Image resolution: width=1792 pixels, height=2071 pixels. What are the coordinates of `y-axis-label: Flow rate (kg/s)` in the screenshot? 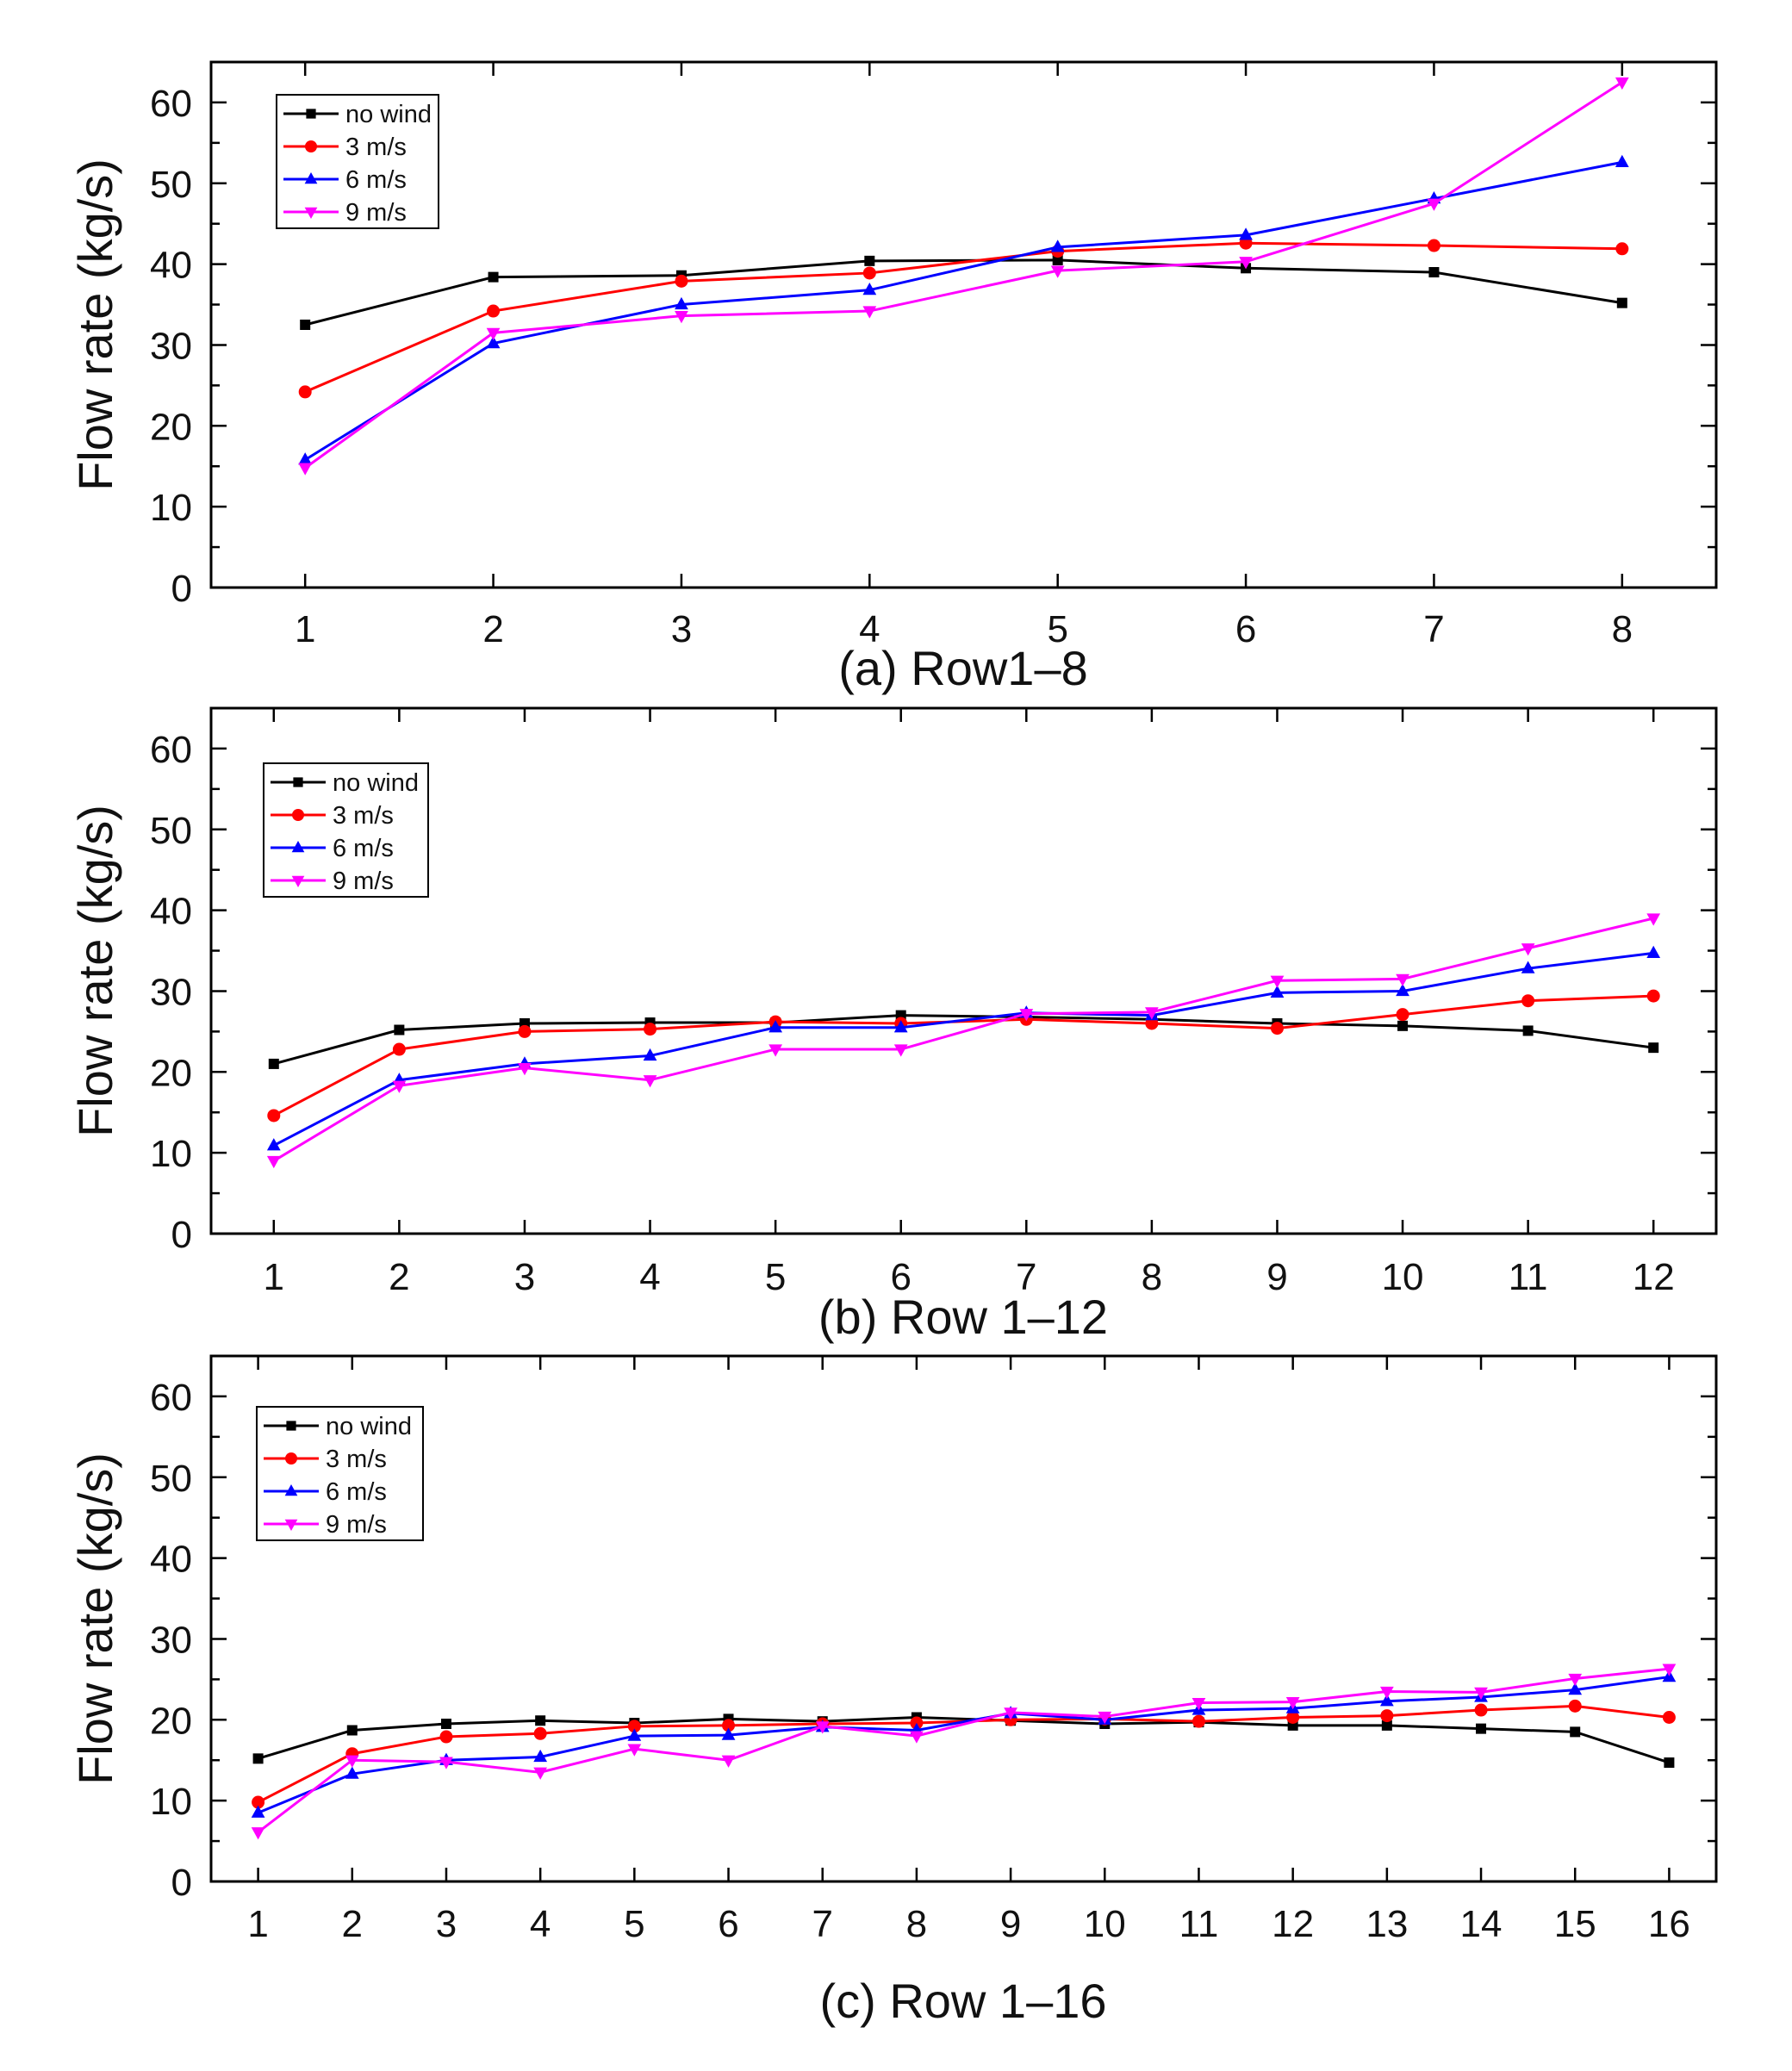 It's located at (95, 971).